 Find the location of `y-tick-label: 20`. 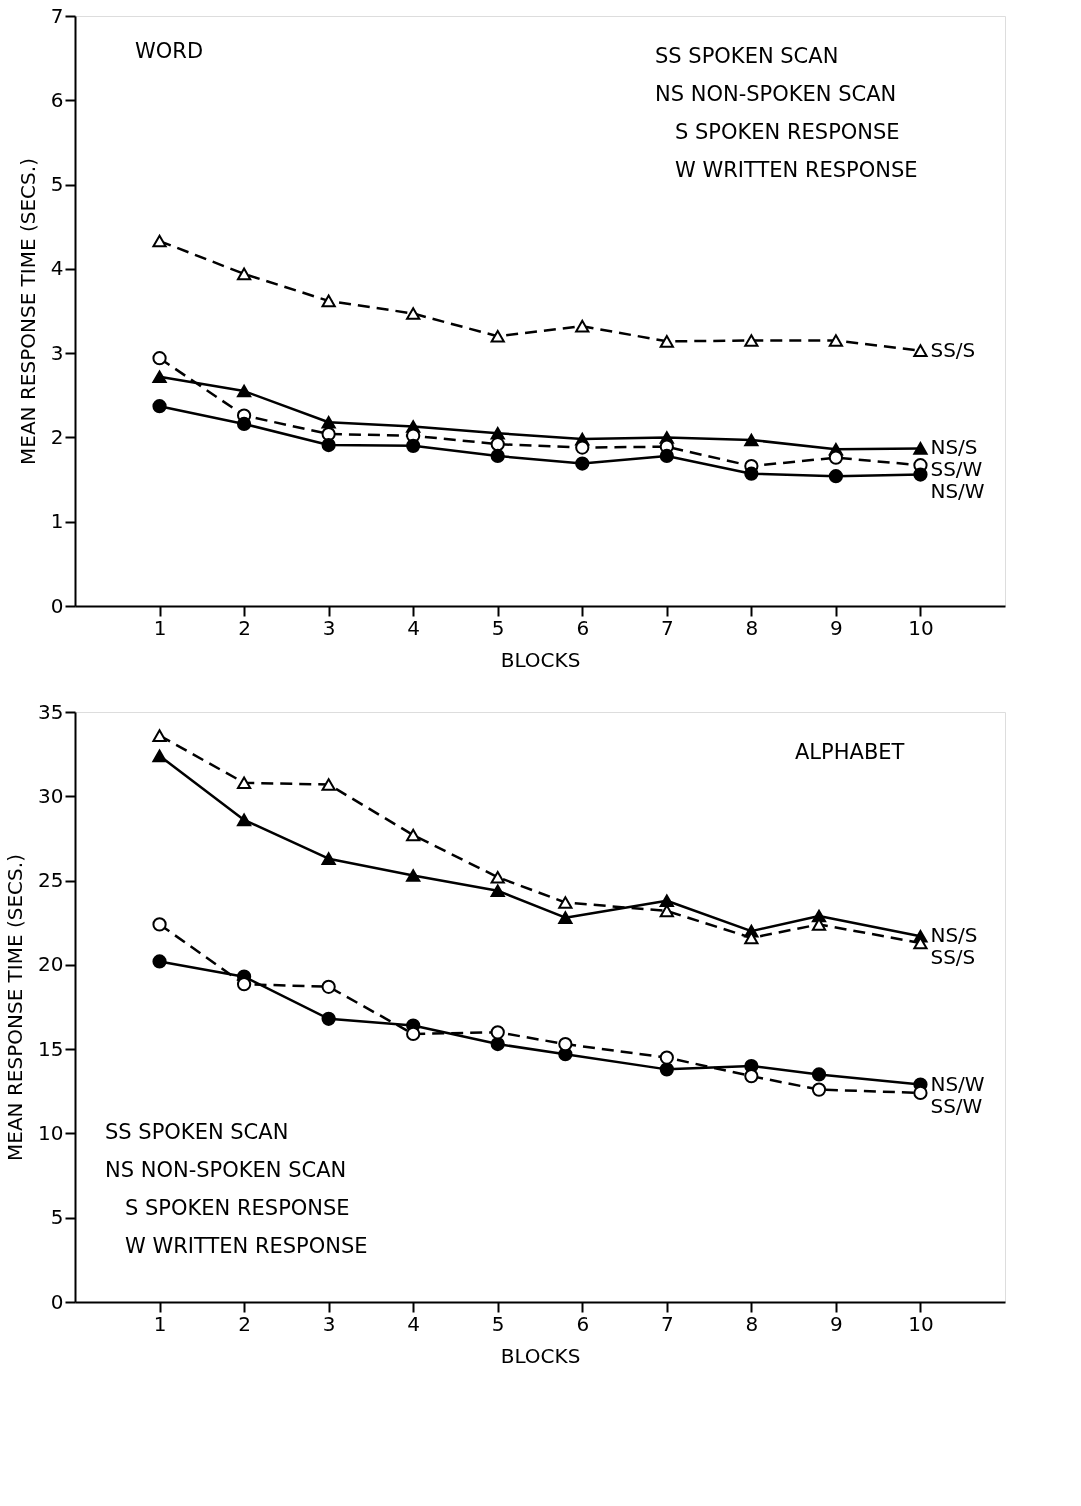

y-tick-label: 20 is located at coordinates (51, 964).